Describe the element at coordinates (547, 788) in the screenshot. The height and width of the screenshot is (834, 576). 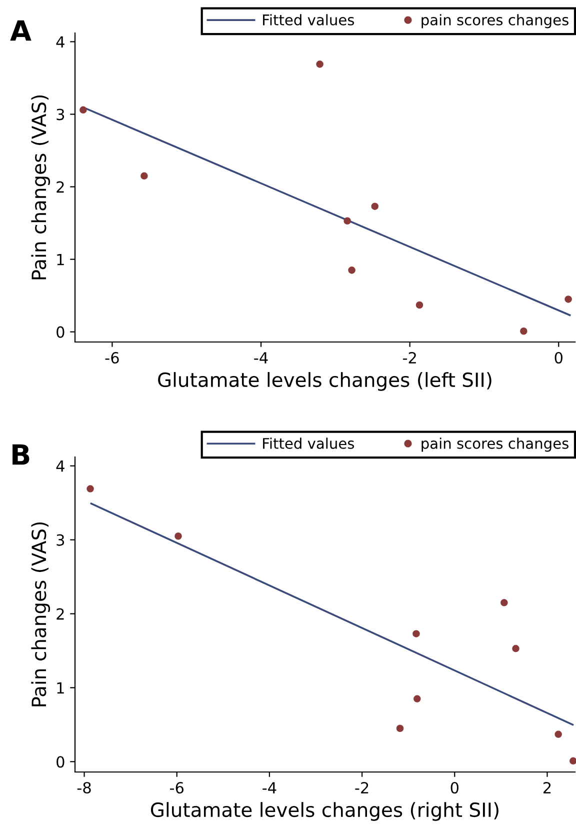
I see `x-tick-label: 2` at that location.